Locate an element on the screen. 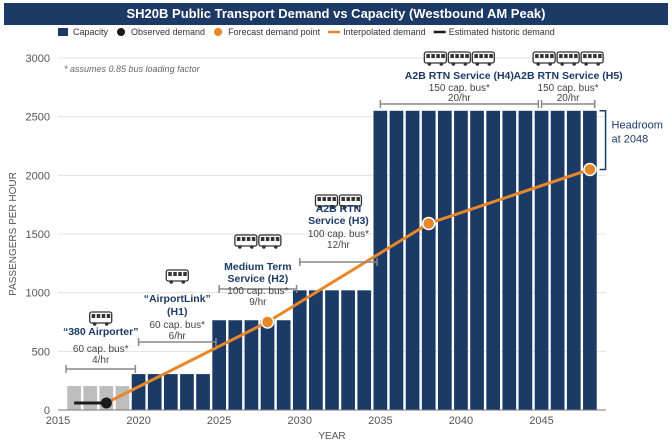  service-name: Medium Term is located at coordinates (257, 267).